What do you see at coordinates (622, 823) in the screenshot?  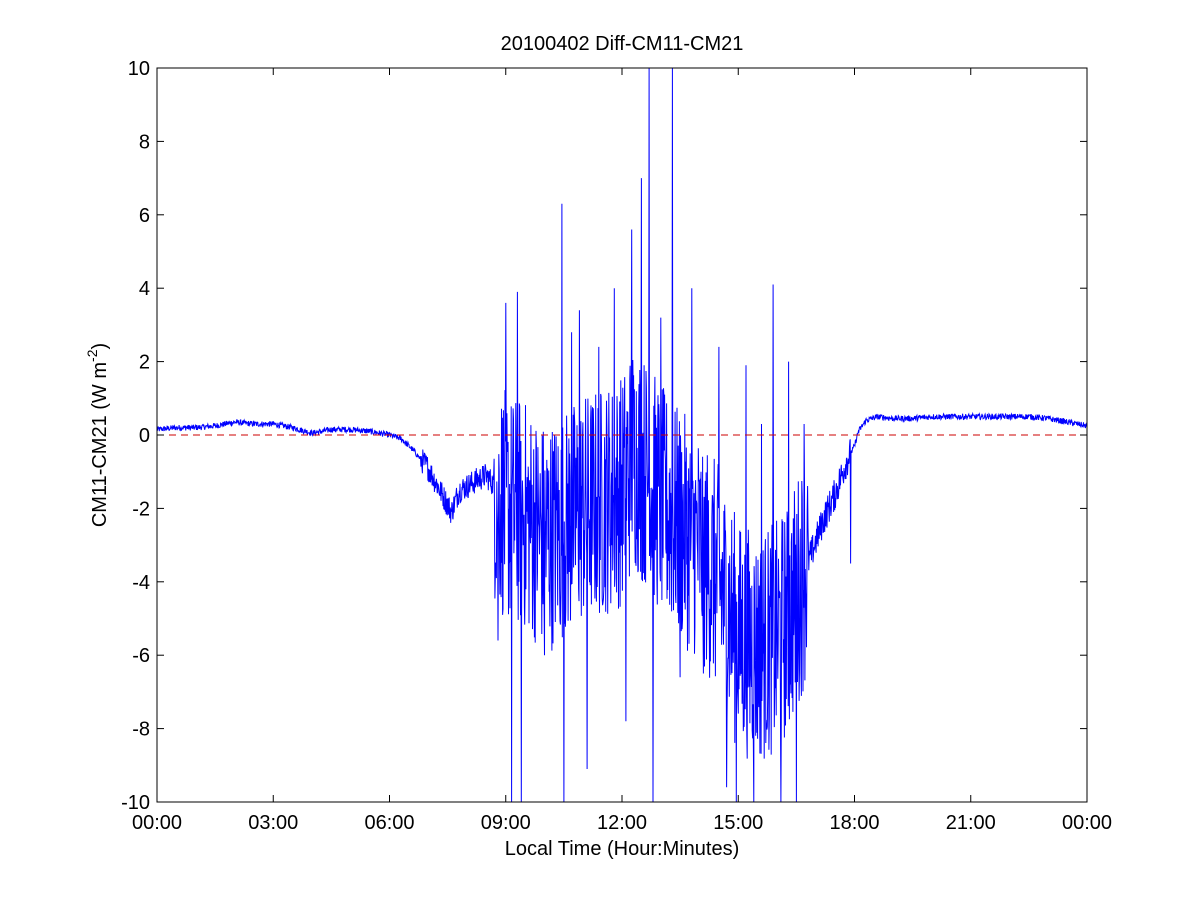 I see `x-tick-label: 12:00` at bounding box center [622, 823].